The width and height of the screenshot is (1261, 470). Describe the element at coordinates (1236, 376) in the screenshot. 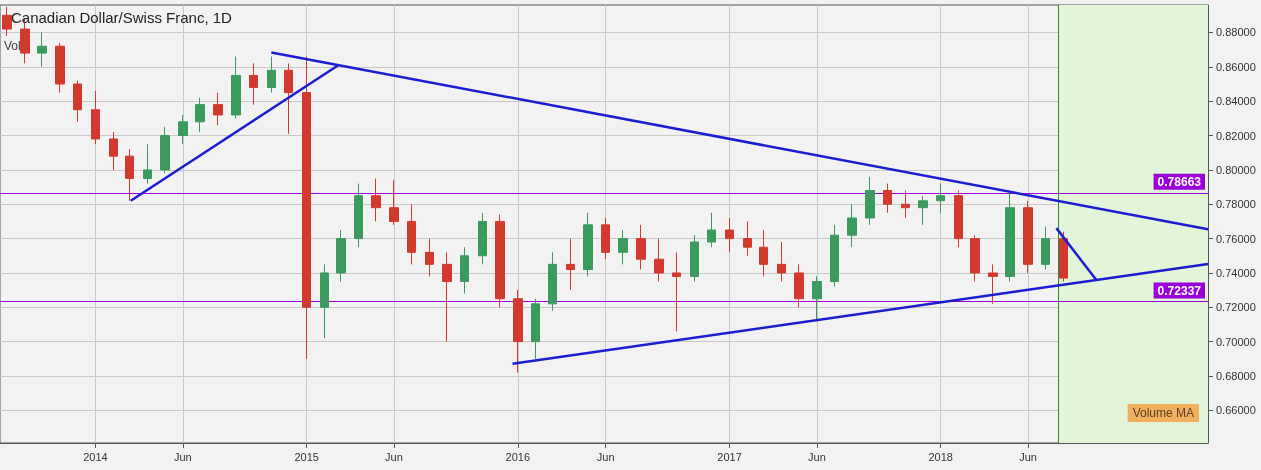

I see `y-tick-label: 0.68000` at that location.